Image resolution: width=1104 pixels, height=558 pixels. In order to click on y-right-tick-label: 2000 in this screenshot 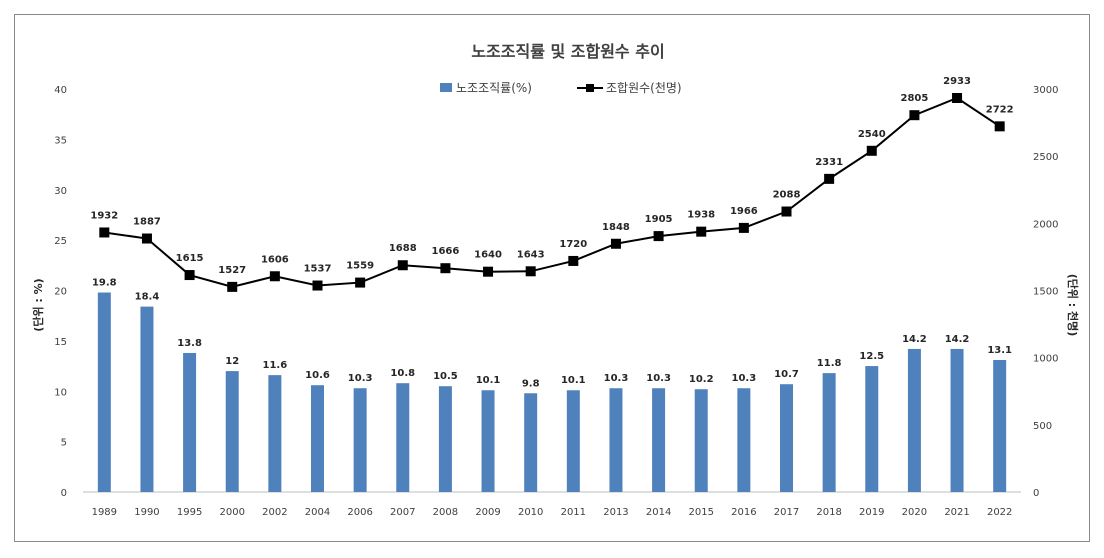, I will do `click(1045, 224)`.